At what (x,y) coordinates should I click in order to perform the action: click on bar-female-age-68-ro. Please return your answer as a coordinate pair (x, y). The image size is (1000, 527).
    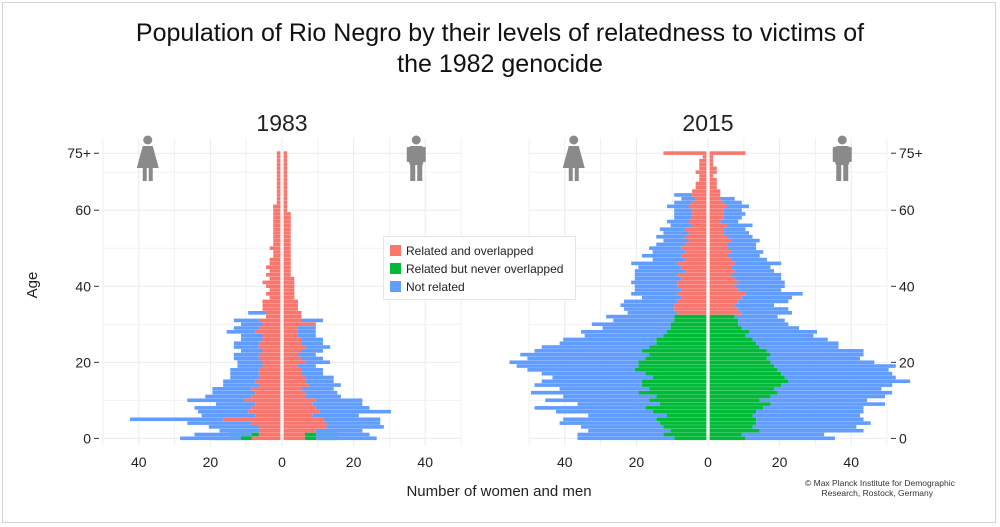
    Looking at the image, I should click on (703, 179).